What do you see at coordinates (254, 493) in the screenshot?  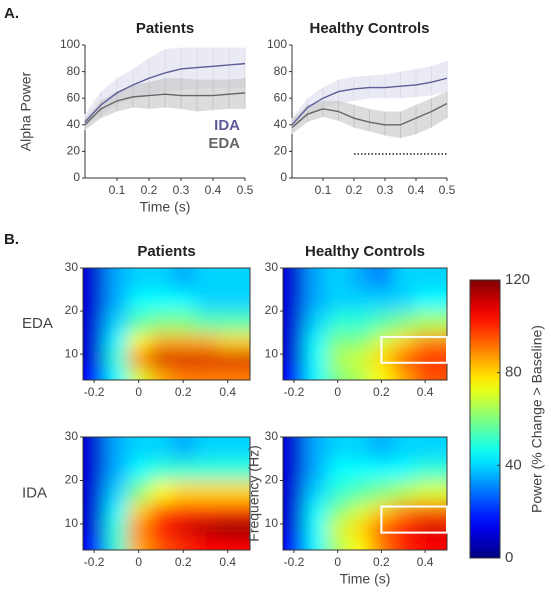 I see `y-axis-label: Frequency (Hz)` at bounding box center [254, 493].